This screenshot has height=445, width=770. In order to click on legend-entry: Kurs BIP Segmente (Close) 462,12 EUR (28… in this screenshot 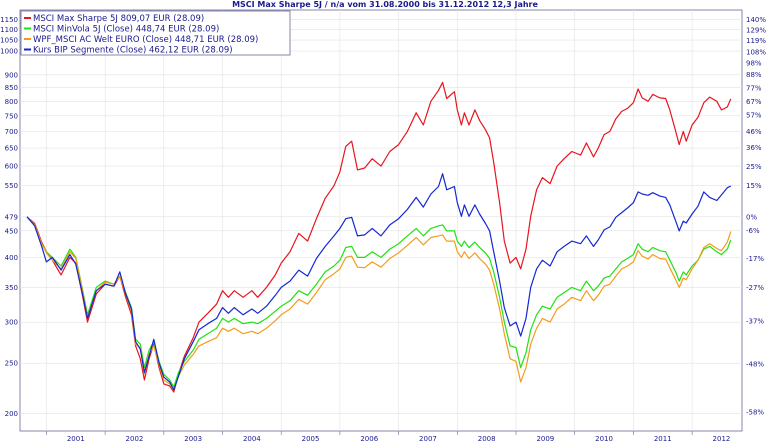, I will do `click(133, 51)`.